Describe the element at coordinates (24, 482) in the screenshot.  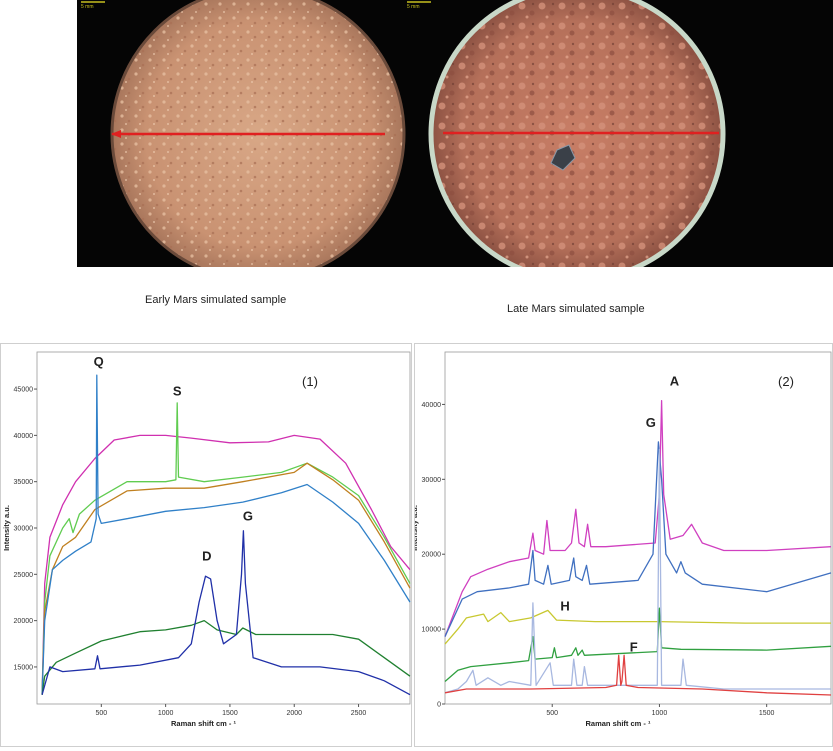
I see `y-tick-label: 35000` at that location.